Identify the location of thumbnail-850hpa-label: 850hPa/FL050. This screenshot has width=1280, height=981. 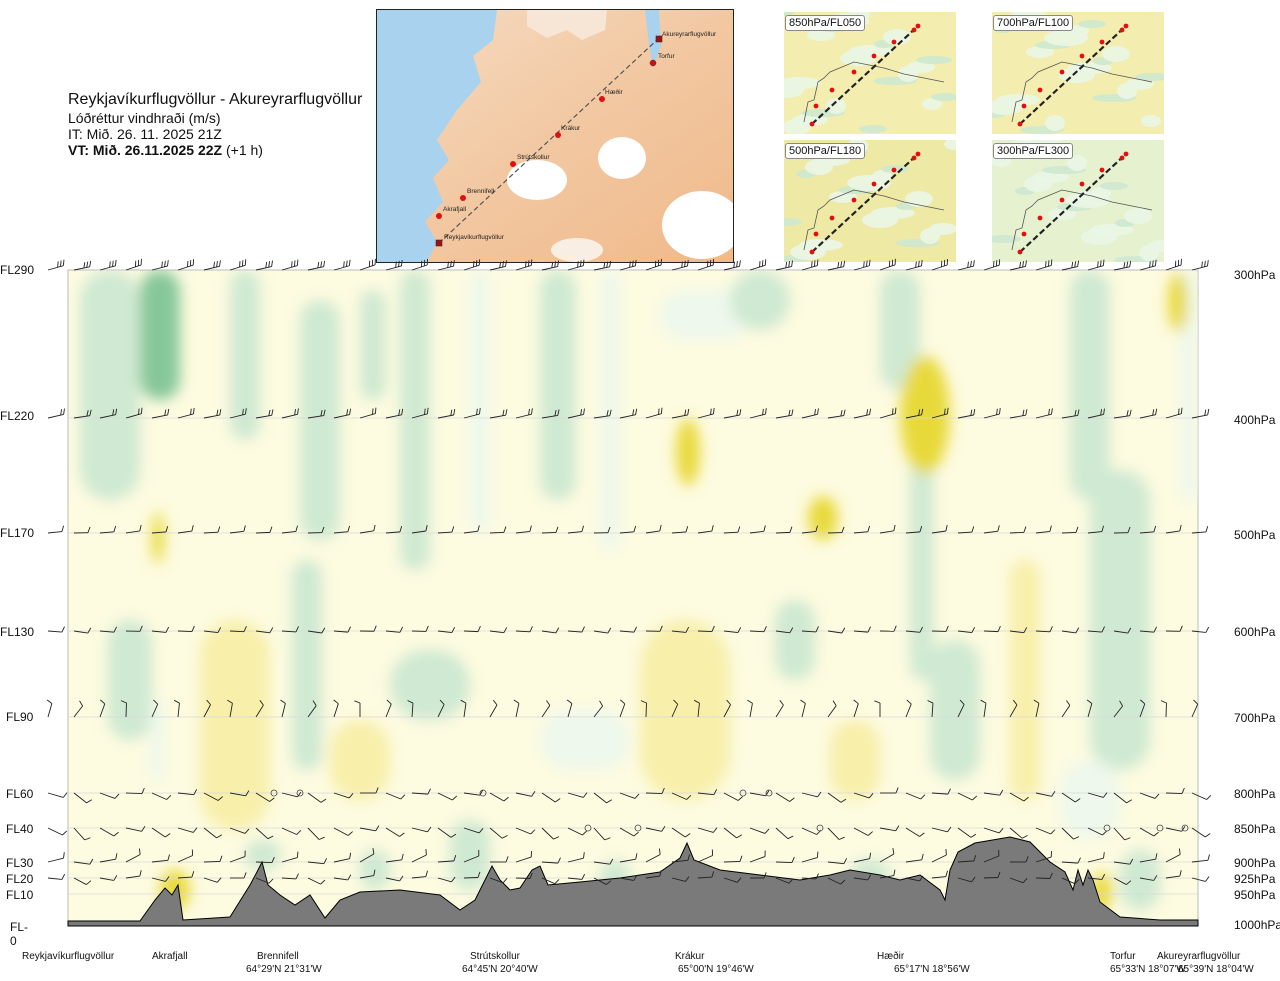
(825, 23).